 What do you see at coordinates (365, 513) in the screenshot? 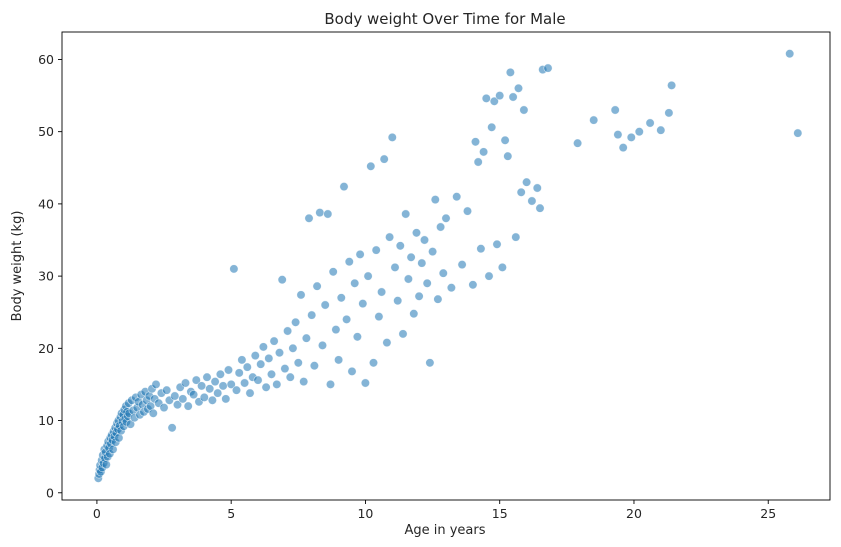
I see `x-tick-label: 10` at bounding box center [365, 513].